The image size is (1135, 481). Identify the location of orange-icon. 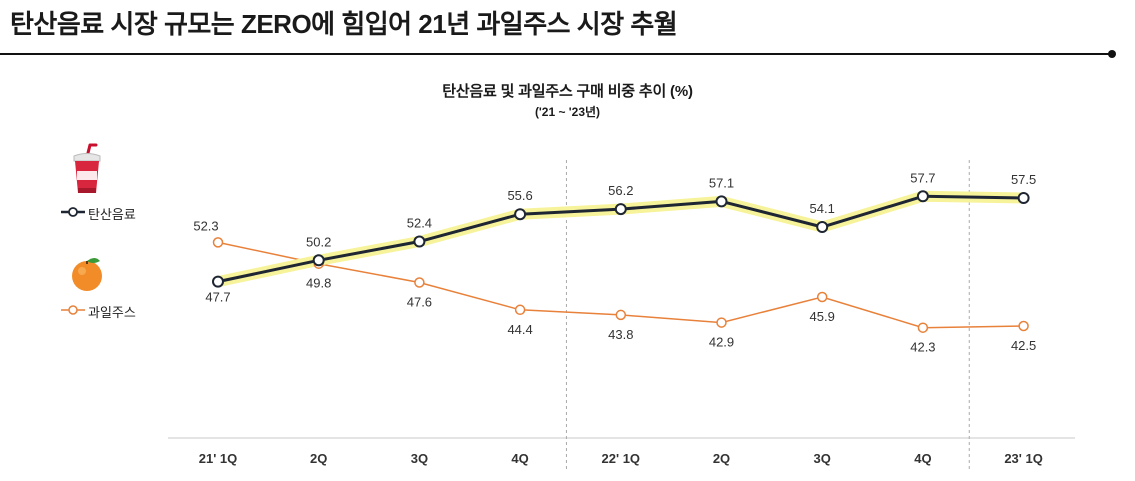
(87, 274).